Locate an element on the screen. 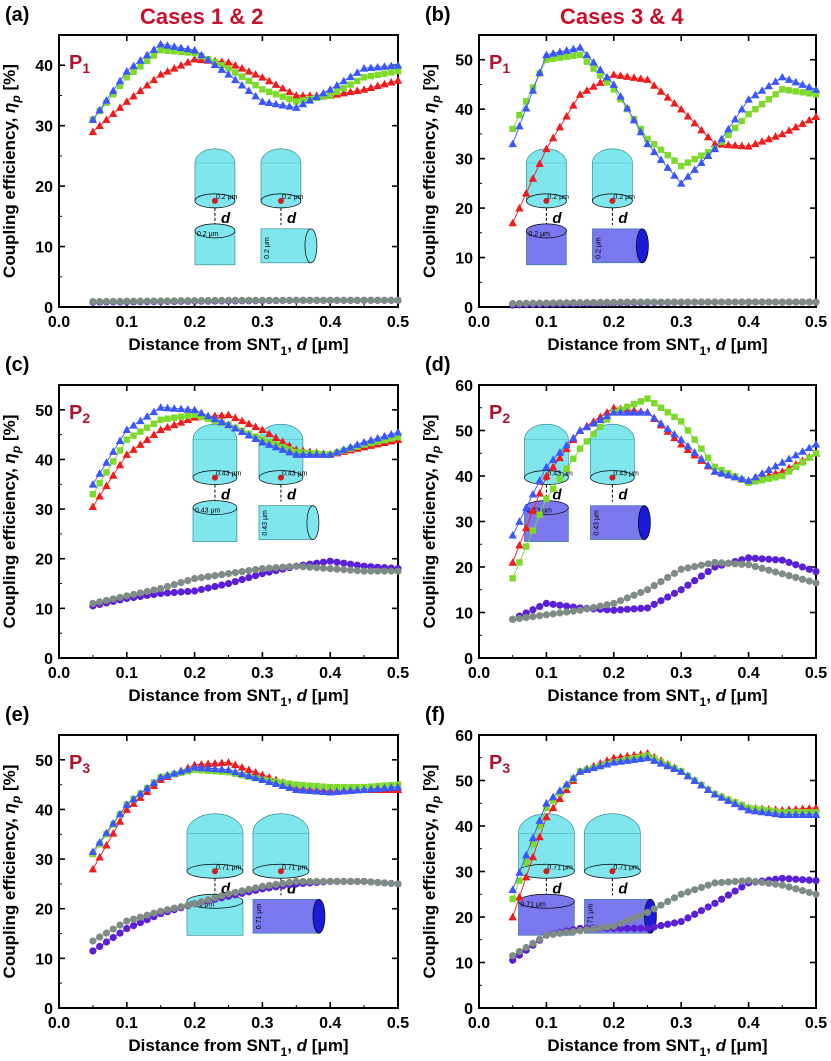 The width and height of the screenshot is (831, 1061). y-axis-title: Coupling efficiency, ηp [%] is located at coordinates (11, 872).